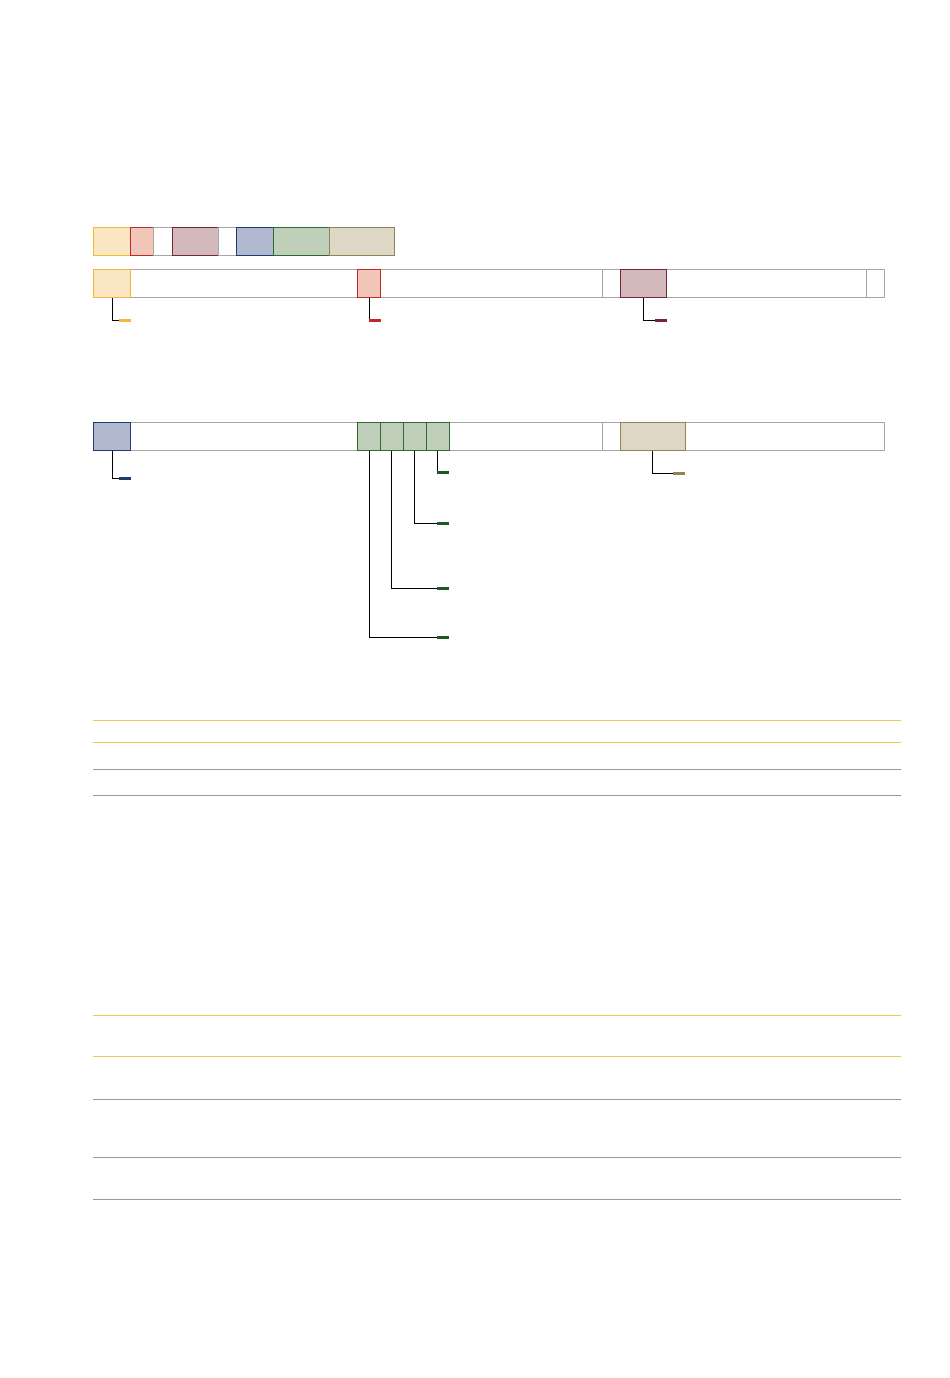 The image size is (950, 1378). Describe the element at coordinates (369, 283) in the screenshot. I see `field-red` at that location.